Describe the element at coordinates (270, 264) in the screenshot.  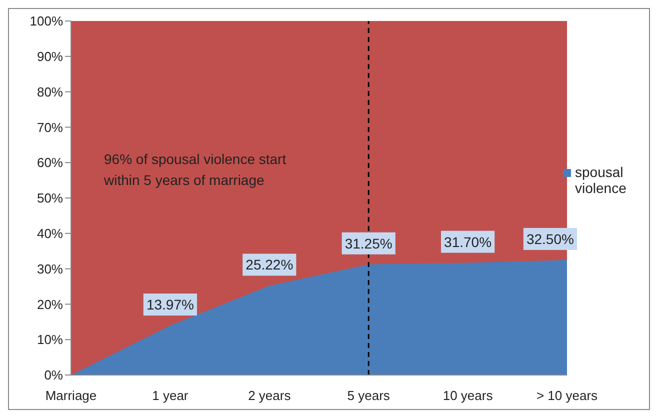
I see `data-label: 25.22%` at that location.